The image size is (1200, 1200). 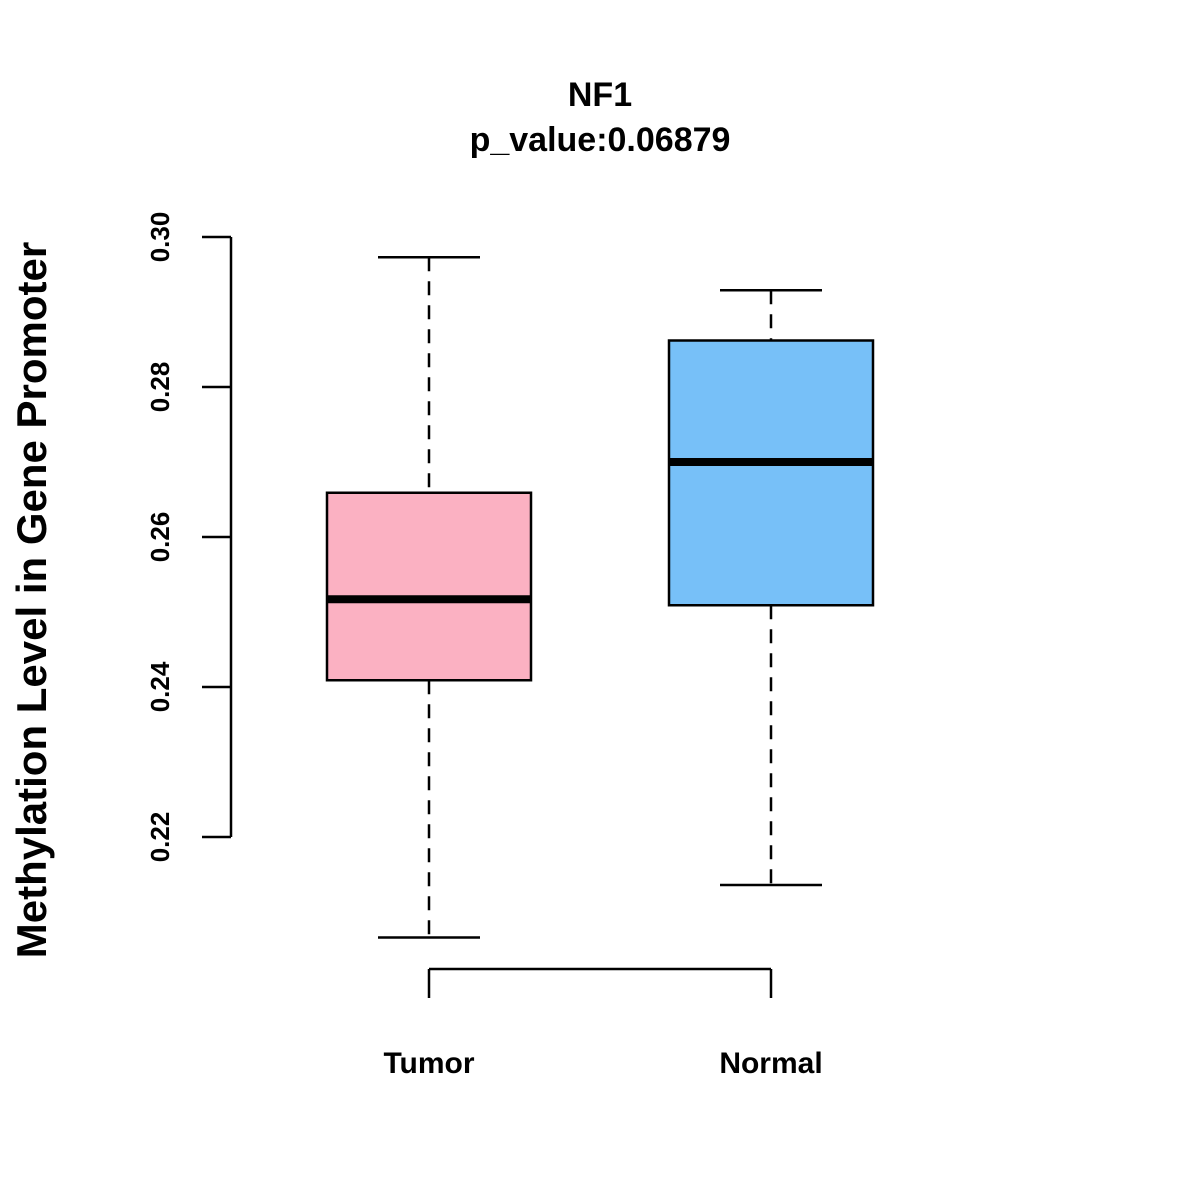 What do you see at coordinates (31, 600) in the screenshot?
I see `y-axis-label: Methylation Level in Gene Promoter` at bounding box center [31, 600].